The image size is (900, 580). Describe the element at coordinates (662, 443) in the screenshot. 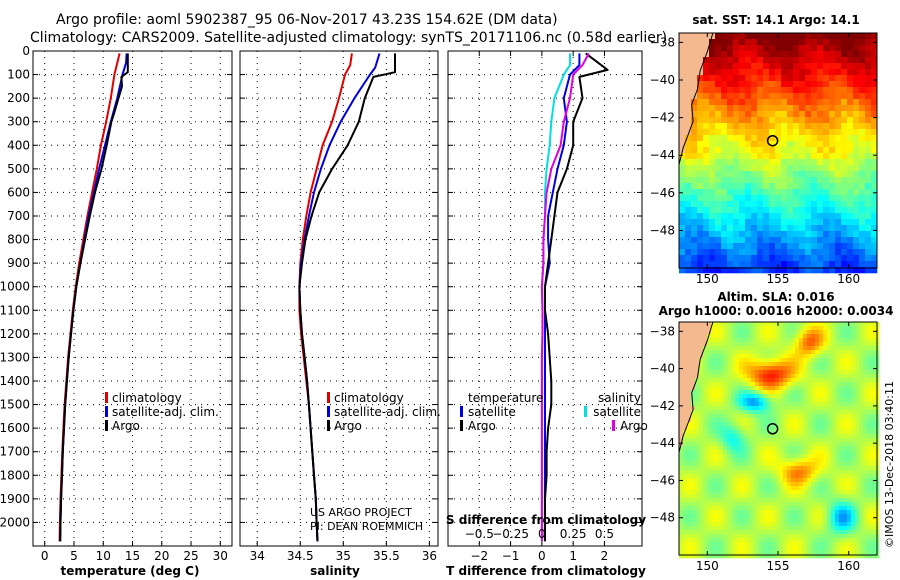

I see `map-y-tick-label: −44` at that location.